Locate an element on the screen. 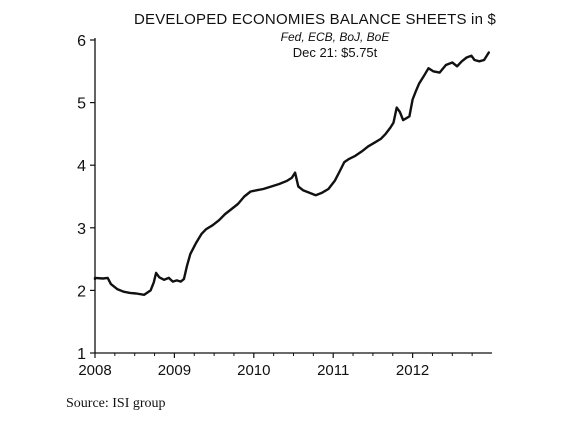 The height and width of the screenshot is (430, 588). chart-title: DEVELOPED ECONOMIES BALANCE SHEETS in $ is located at coordinates (315, 19).